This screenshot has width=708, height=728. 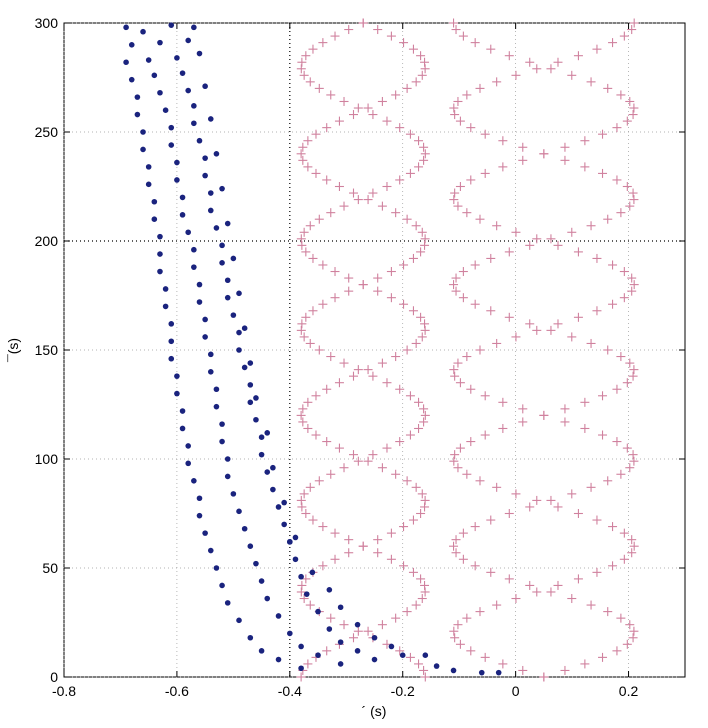 I want to click on x-tick-label: 0, so click(x=516, y=691).